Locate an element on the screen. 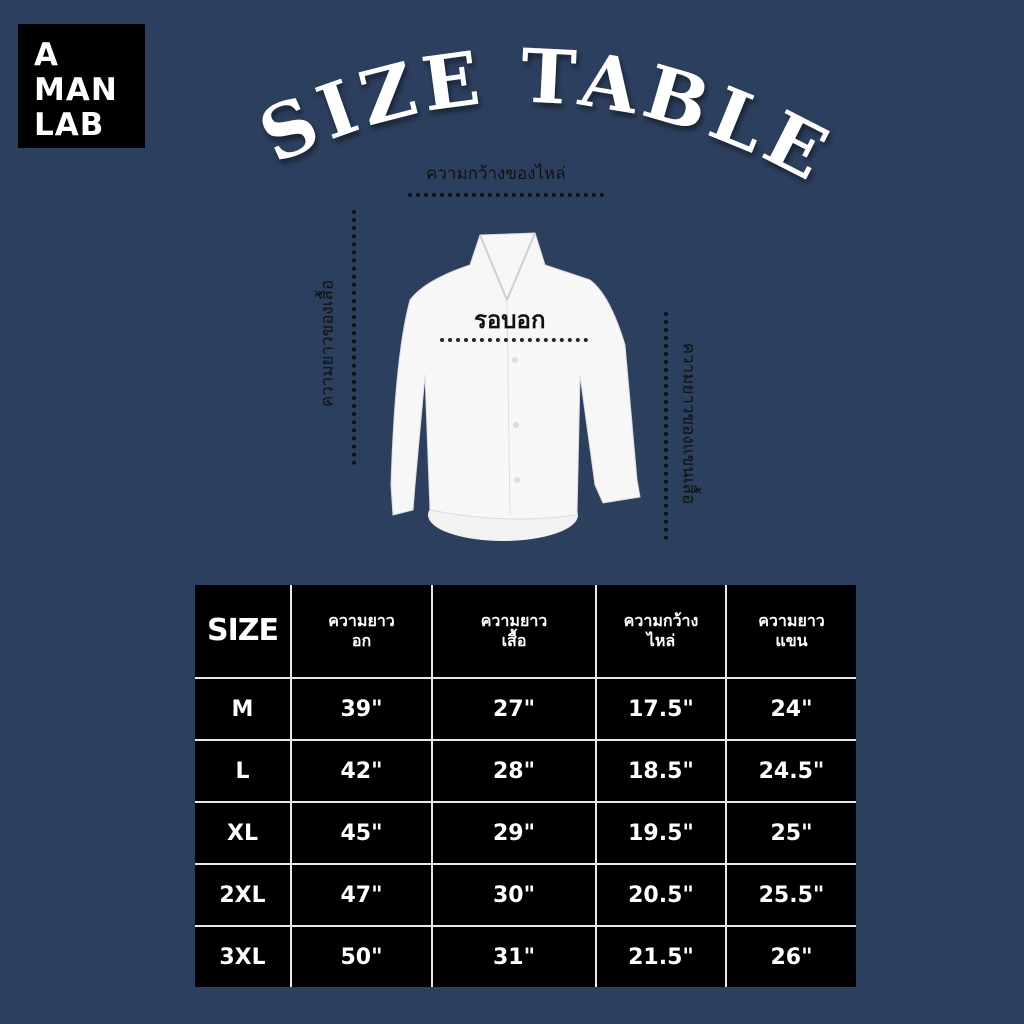  logo-line: A is located at coordinates (46, 55).